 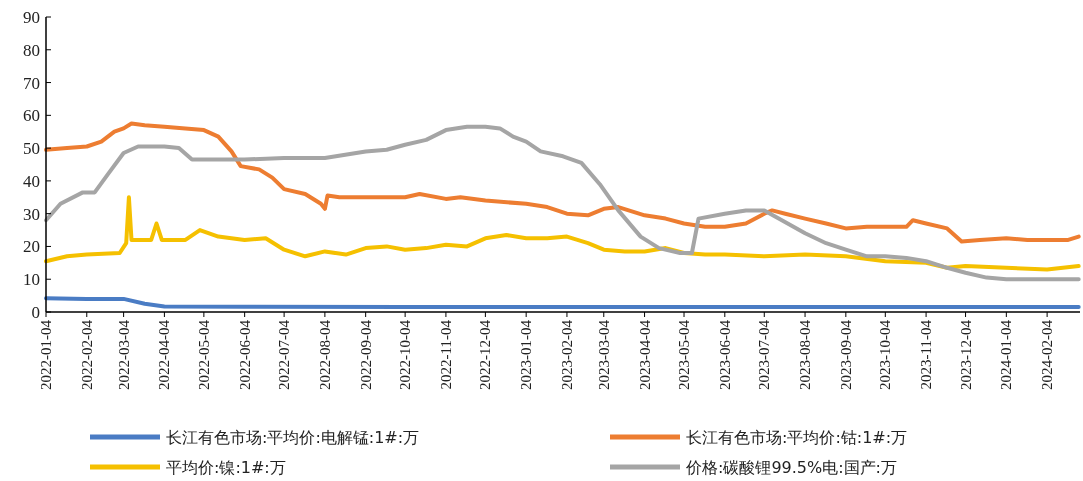 What do you see at coordinates (31, 181) in the screenshot?
I see `y-tick-label: 40` at bounding box center [31, 181].